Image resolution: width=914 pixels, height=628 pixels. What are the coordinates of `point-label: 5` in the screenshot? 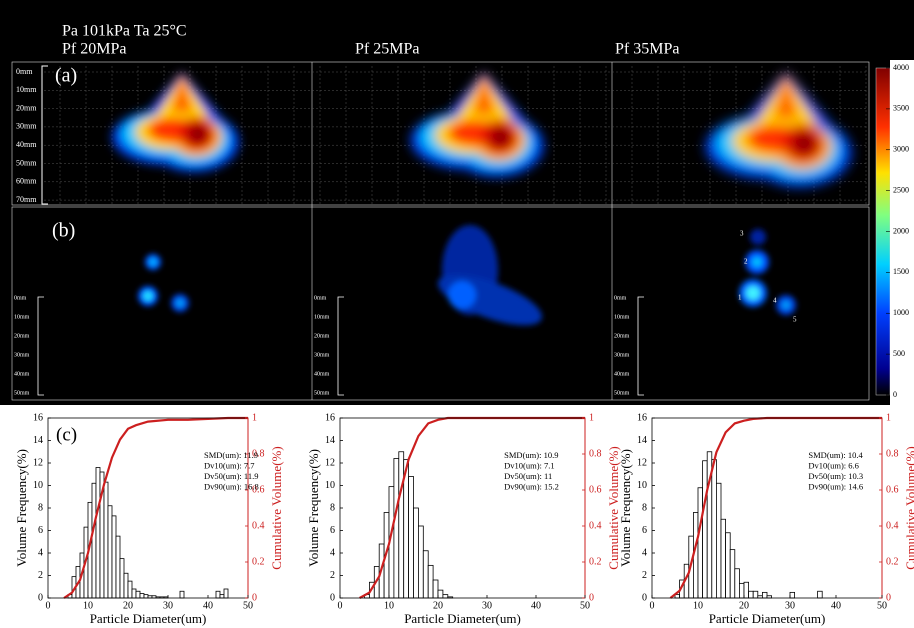 It's located at (795, 320).